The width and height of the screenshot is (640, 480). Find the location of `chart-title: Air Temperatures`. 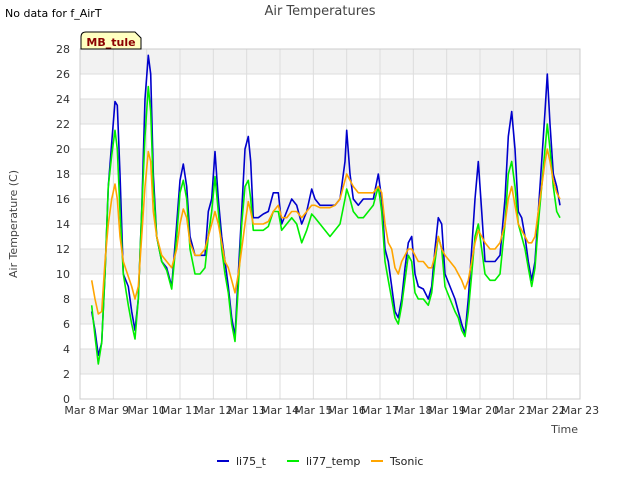

chart-title: Air Temperatures is located at coordinates (319, 11).